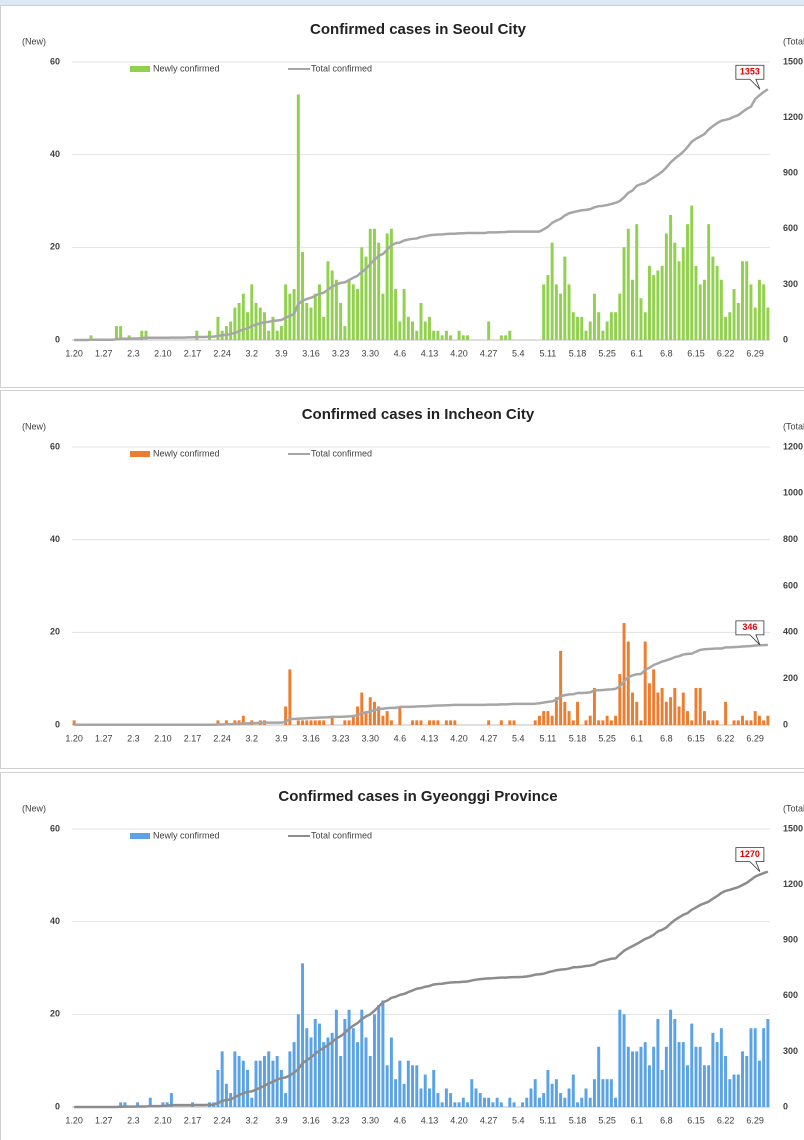  I want to click on x-tick-label: 5.4, so click(518, 1120).